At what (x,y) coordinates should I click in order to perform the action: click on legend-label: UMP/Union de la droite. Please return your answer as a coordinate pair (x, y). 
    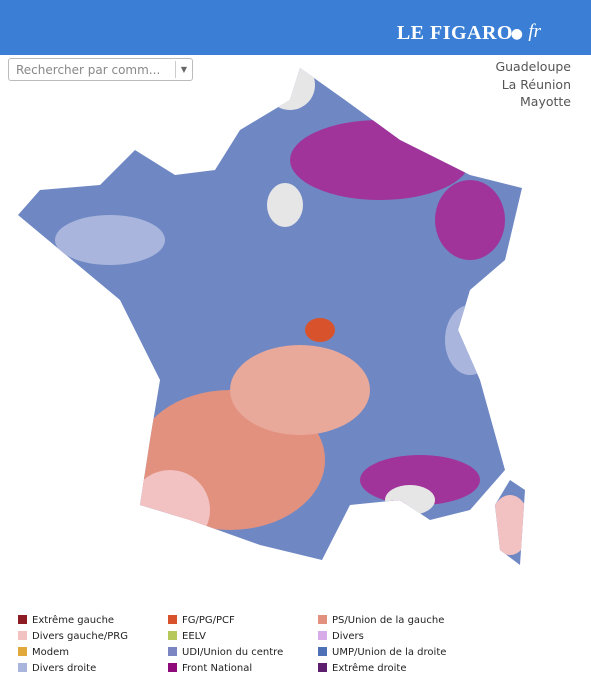
    Looking at the image, I should click on (389, 652).